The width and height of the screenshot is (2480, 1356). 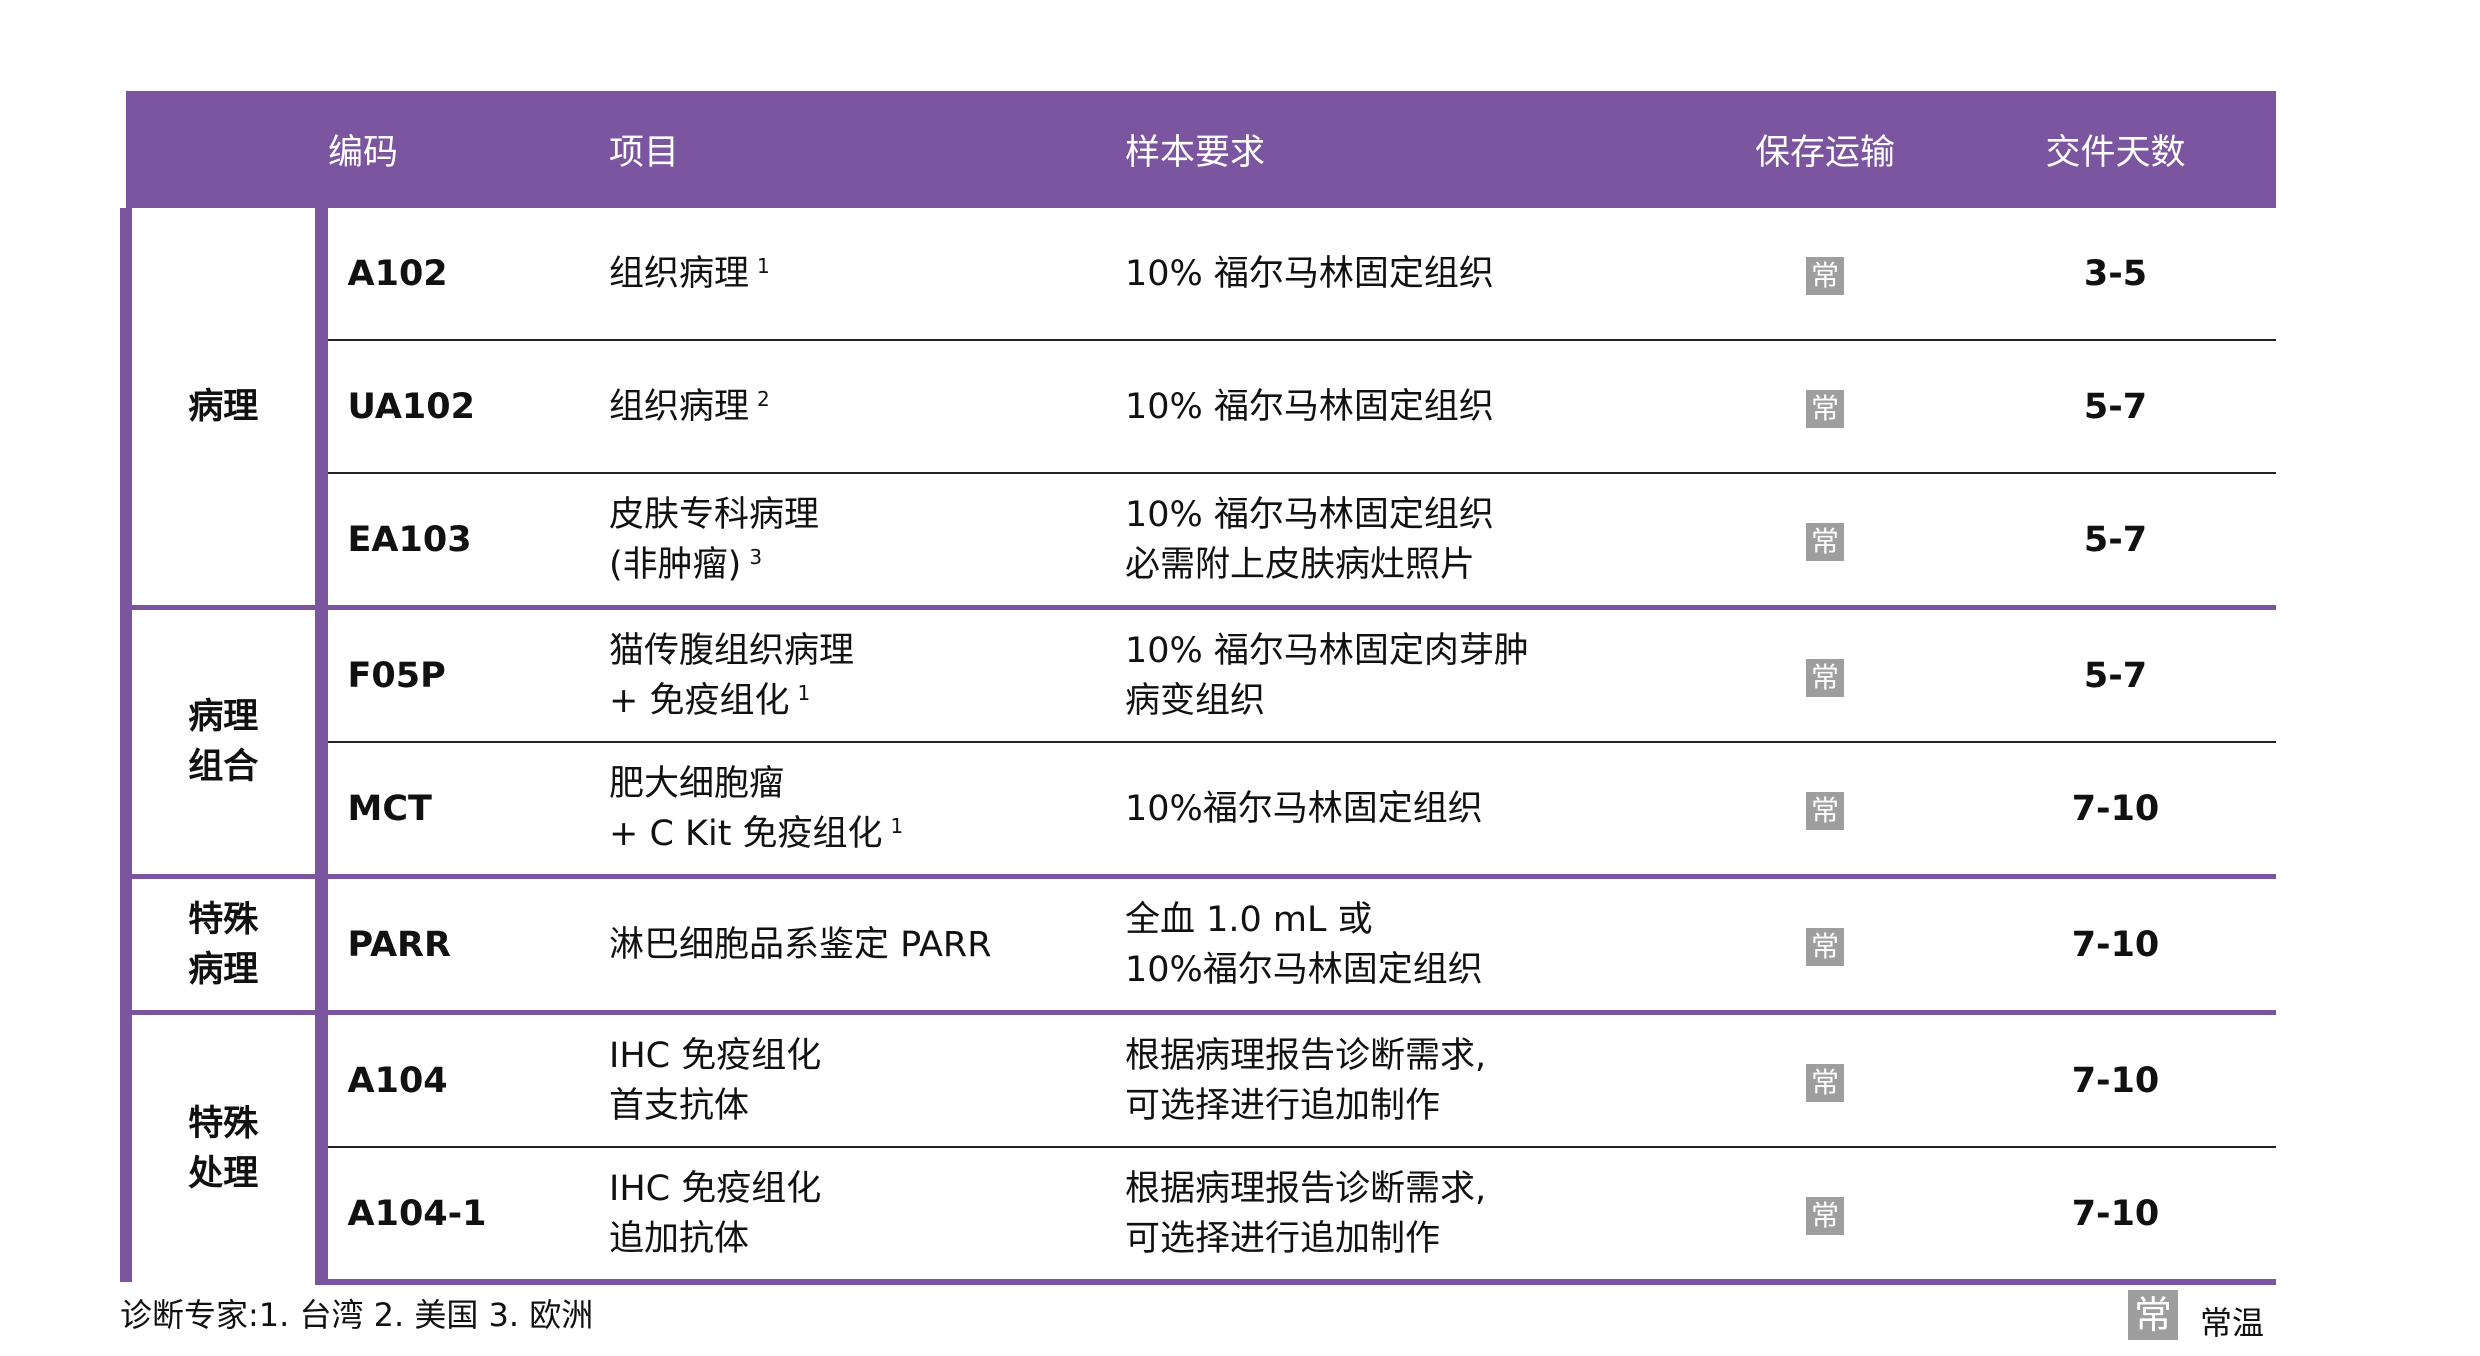 I want to click on item-name: 皮肤专科病理 (非肿瘤), so click(x=714, y=539).